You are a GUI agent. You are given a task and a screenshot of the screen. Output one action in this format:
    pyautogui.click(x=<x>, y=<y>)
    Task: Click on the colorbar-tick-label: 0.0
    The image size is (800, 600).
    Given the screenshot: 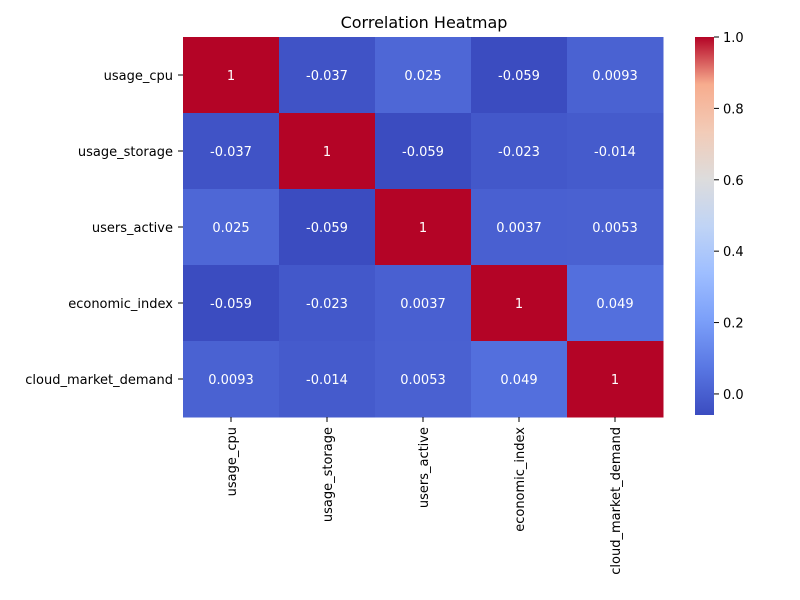 What is the action you would take?
    pyautogui.click(x=733, y=395)
    